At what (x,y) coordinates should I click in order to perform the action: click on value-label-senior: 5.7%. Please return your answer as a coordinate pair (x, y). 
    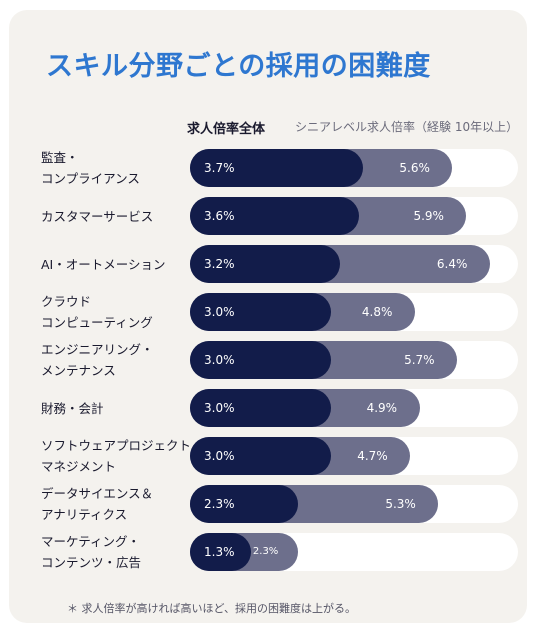
    Looking at the image, I should click on (419, 360).